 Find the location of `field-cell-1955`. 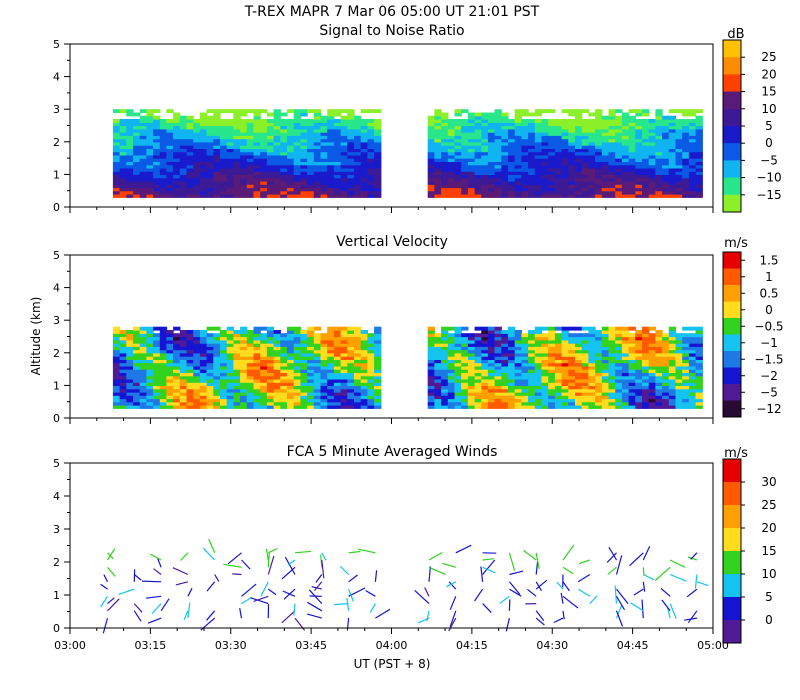

field-cell-1955 is located at coordinates (672, 182).